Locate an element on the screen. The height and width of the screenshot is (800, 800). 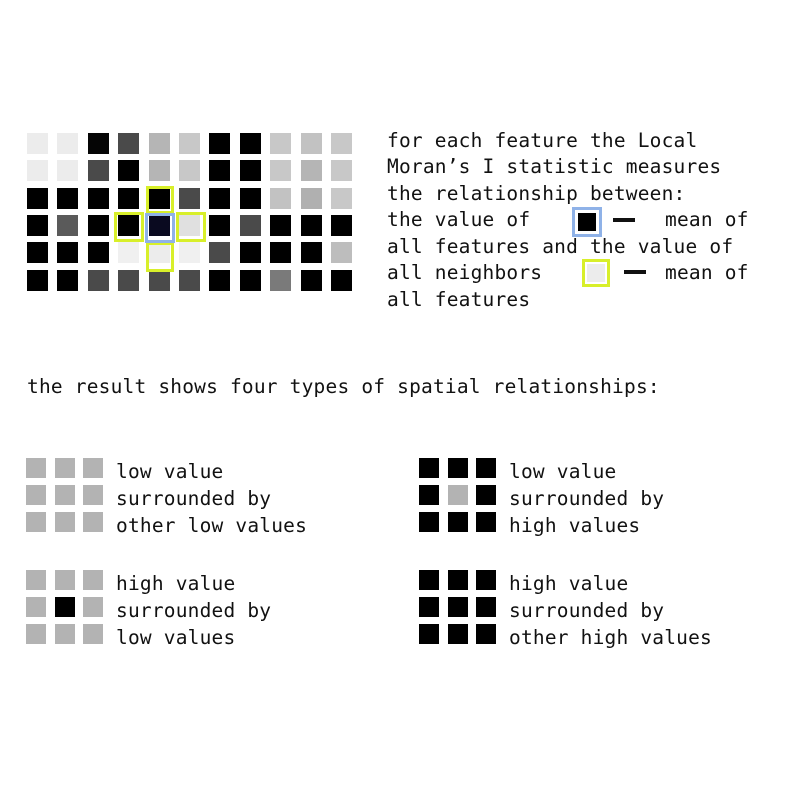
neighbor-value-swatch is located at coordinates (596, 273).